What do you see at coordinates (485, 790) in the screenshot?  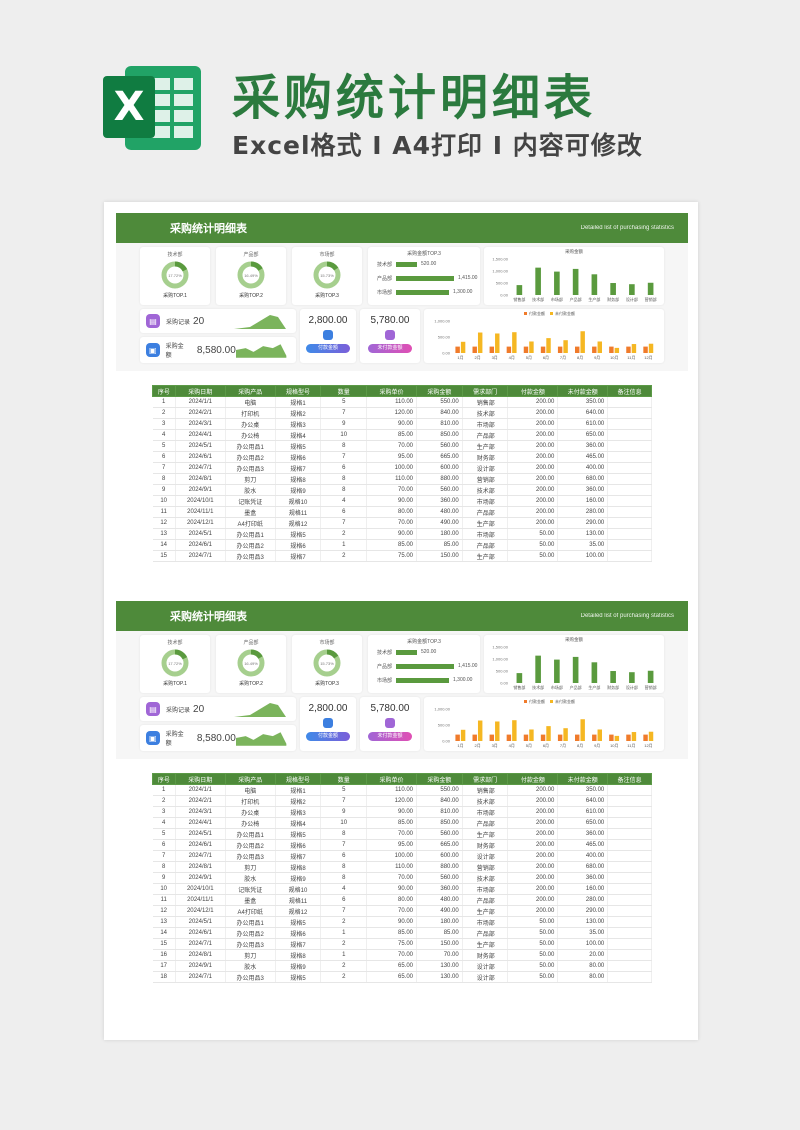 I see `table-cell: 销售部` at bounding box center [485, 790].